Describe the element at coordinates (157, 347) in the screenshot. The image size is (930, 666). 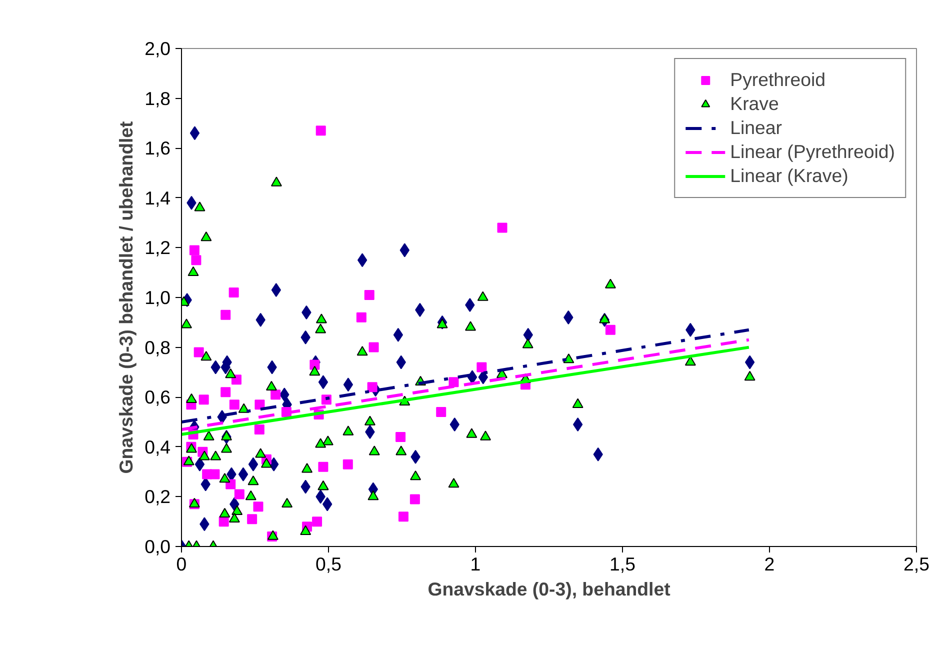
I see `y-tick-label: 0,8` at that location.